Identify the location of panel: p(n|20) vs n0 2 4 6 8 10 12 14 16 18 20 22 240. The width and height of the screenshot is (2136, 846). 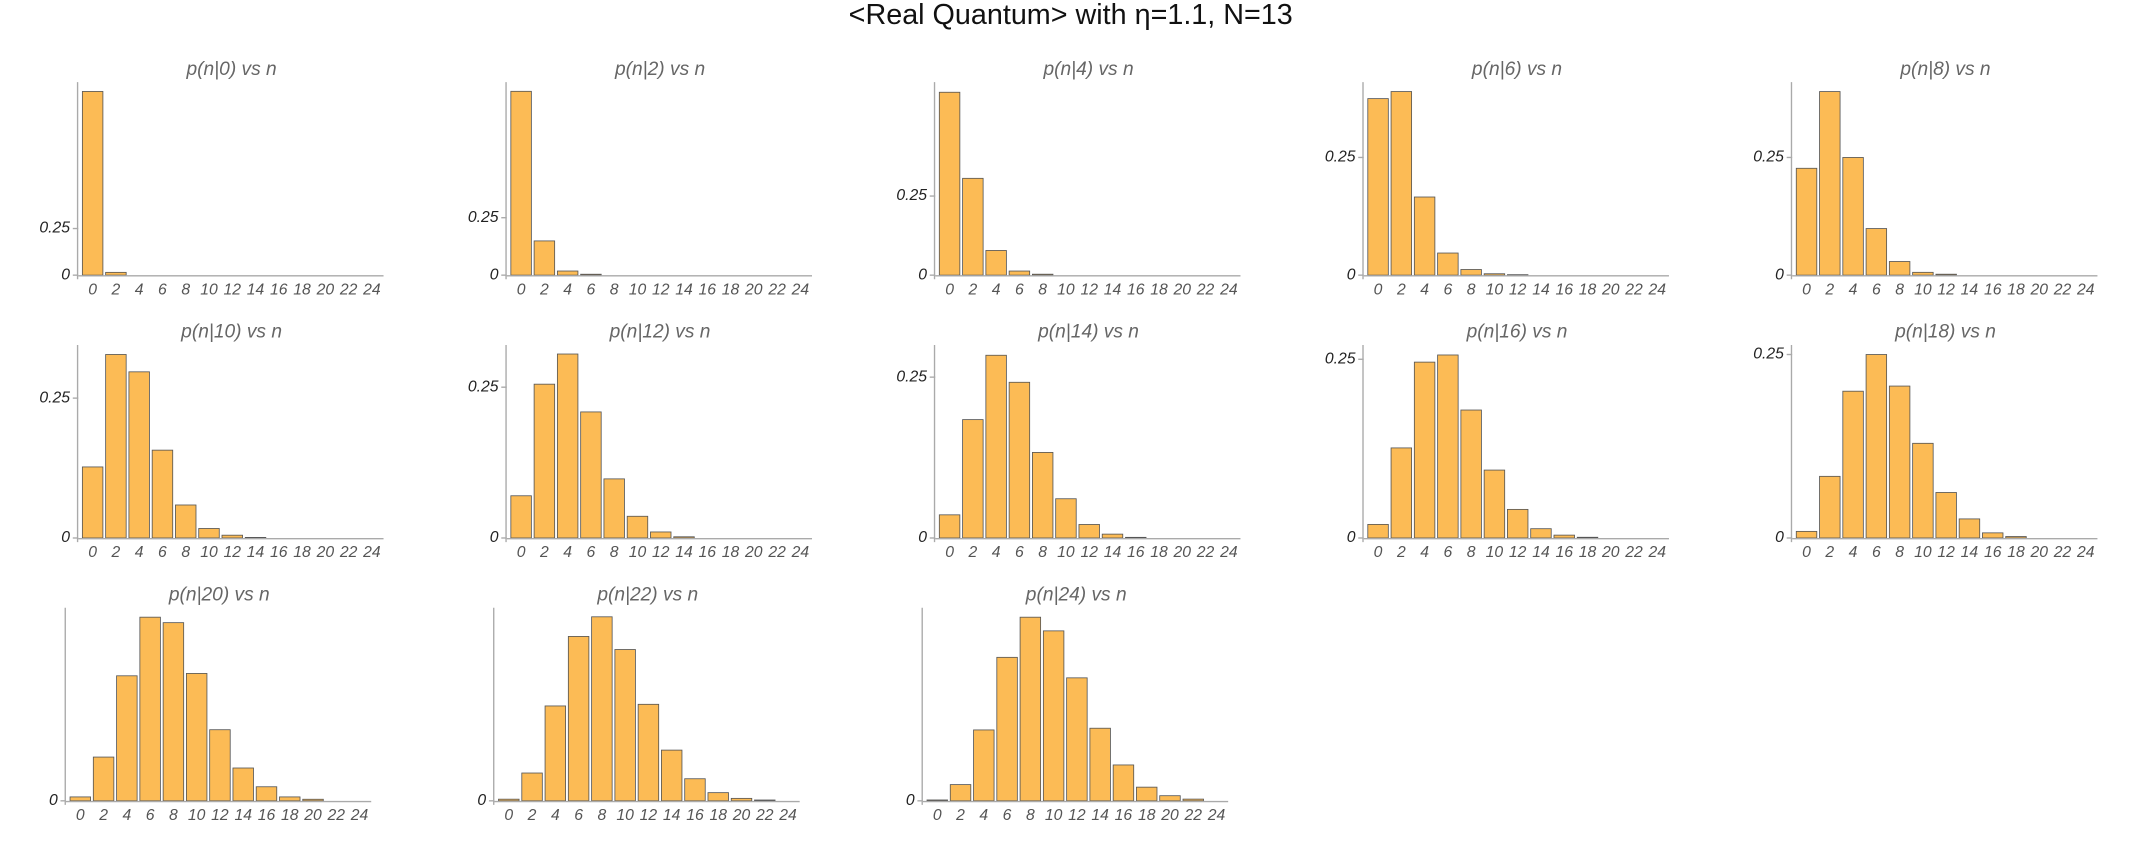
(210, 704).